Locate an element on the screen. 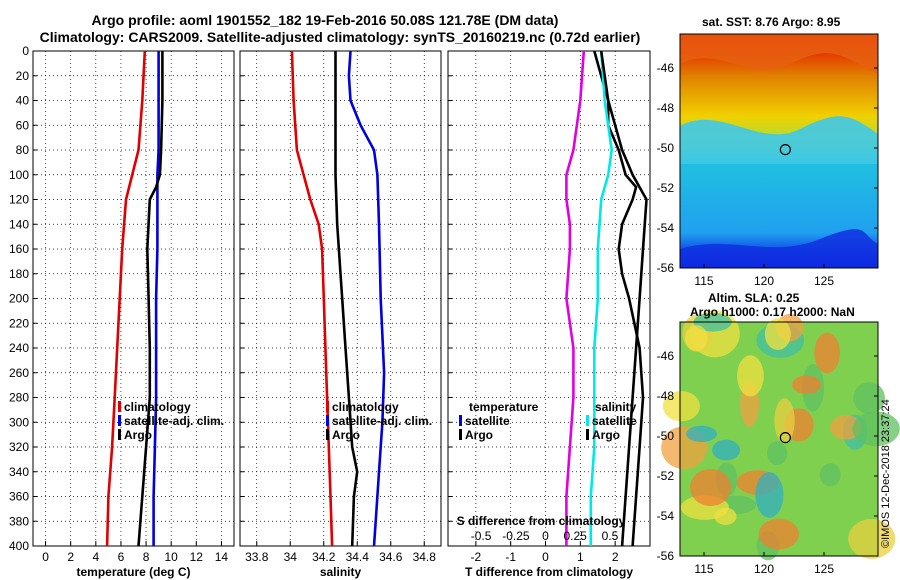 The height and width of the screenshot is (580, 900). tick-label-x: 8 is located at coordinates (146, 557).